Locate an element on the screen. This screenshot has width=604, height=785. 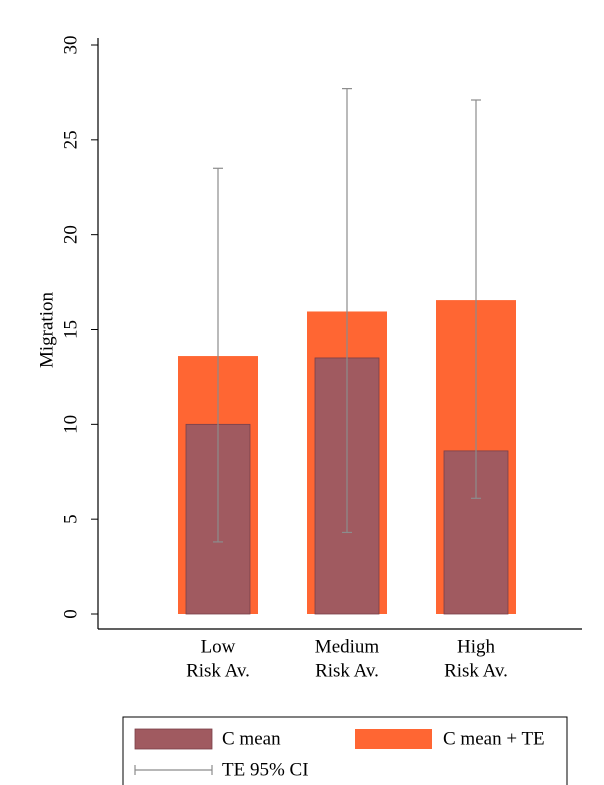
y-tick-label: 25 is located at coordinates (70, 139).